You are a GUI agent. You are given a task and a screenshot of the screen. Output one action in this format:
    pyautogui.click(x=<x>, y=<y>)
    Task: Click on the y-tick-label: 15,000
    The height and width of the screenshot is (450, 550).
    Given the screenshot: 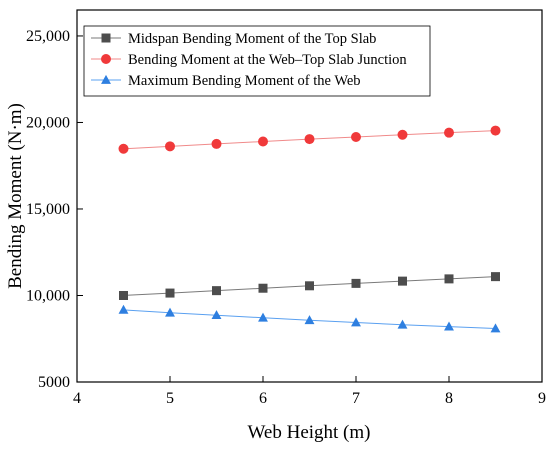 What is the action you would take?
    pyautogui.click(x=48, y=209)
    